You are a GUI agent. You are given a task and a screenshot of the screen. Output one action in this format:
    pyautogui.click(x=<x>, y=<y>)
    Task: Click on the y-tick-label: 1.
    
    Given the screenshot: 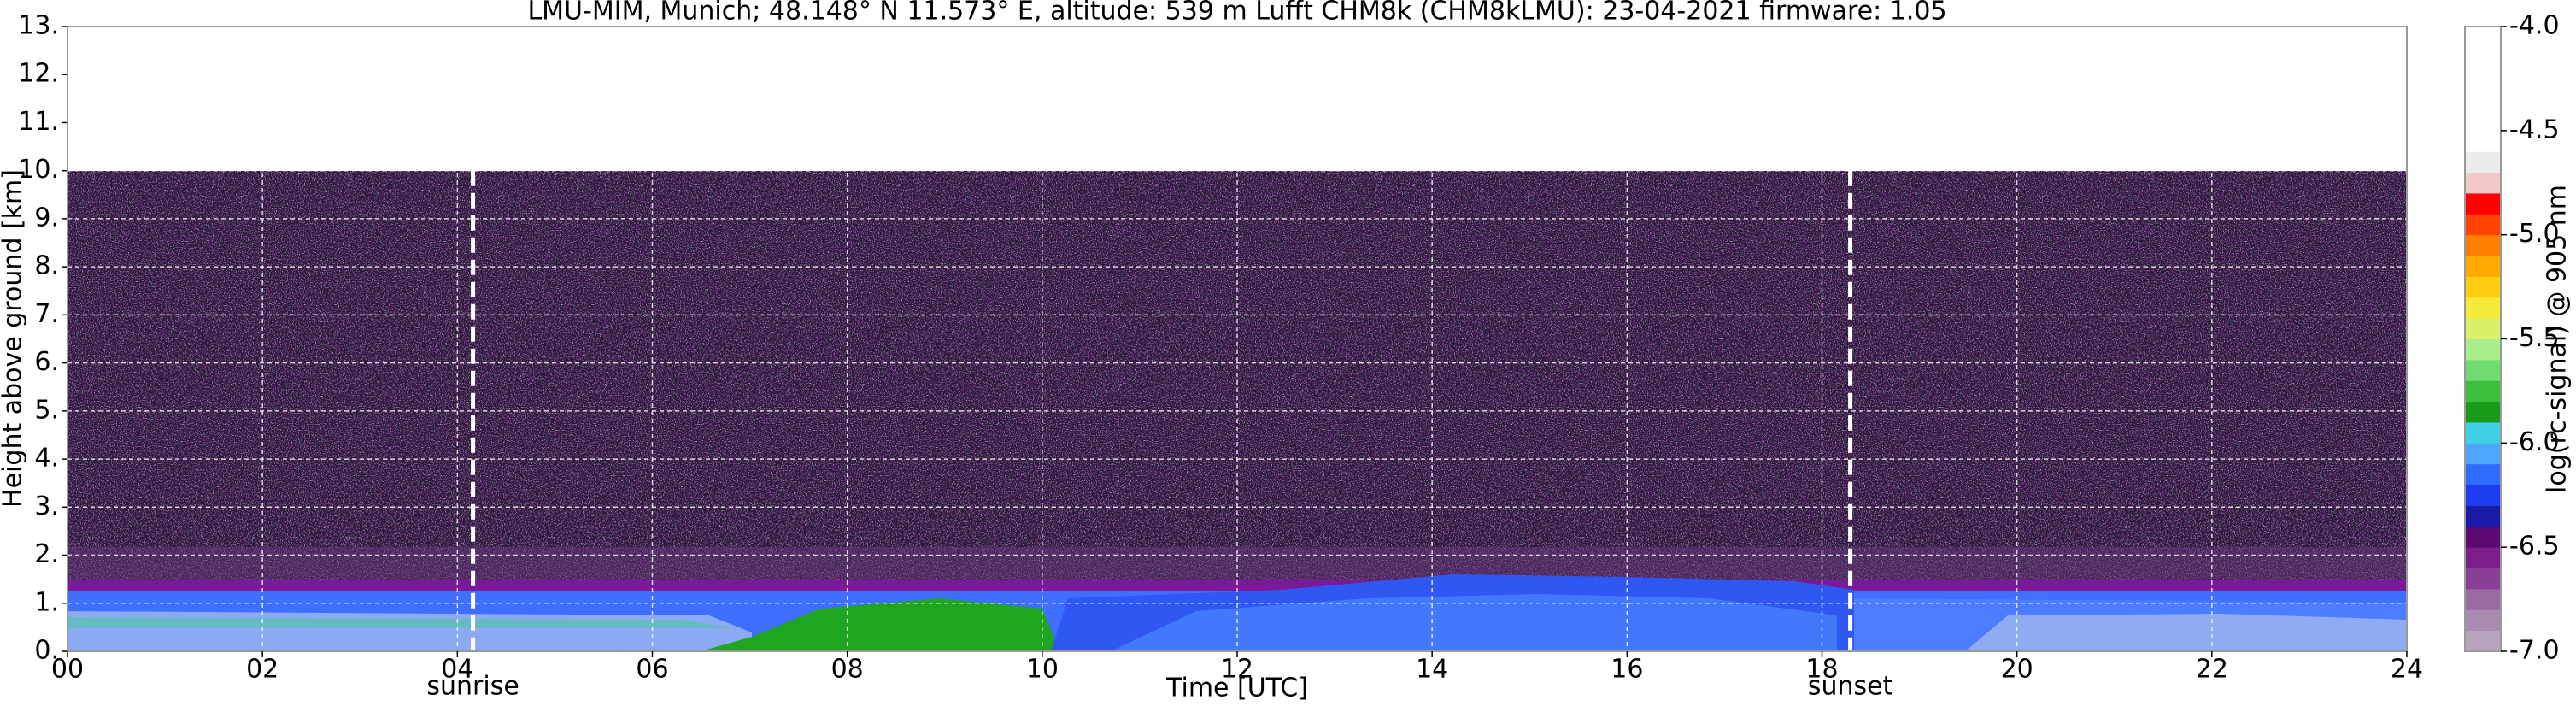 What is the action you would take?
    pyautogui.click(x=46, y=602)
    